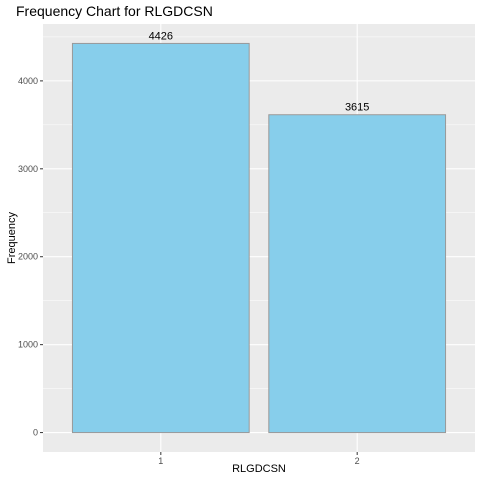 Image resolution: width=480 pixels, height=480 pixels. Describe the element at coordinates (28, 81) in the screenshot. I see `y-tick-label: 4000` at that location.